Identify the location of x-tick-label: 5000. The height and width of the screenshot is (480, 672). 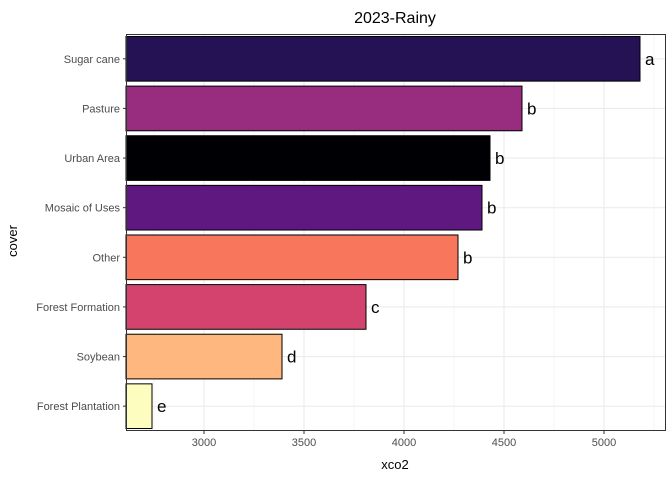
(604, 443).